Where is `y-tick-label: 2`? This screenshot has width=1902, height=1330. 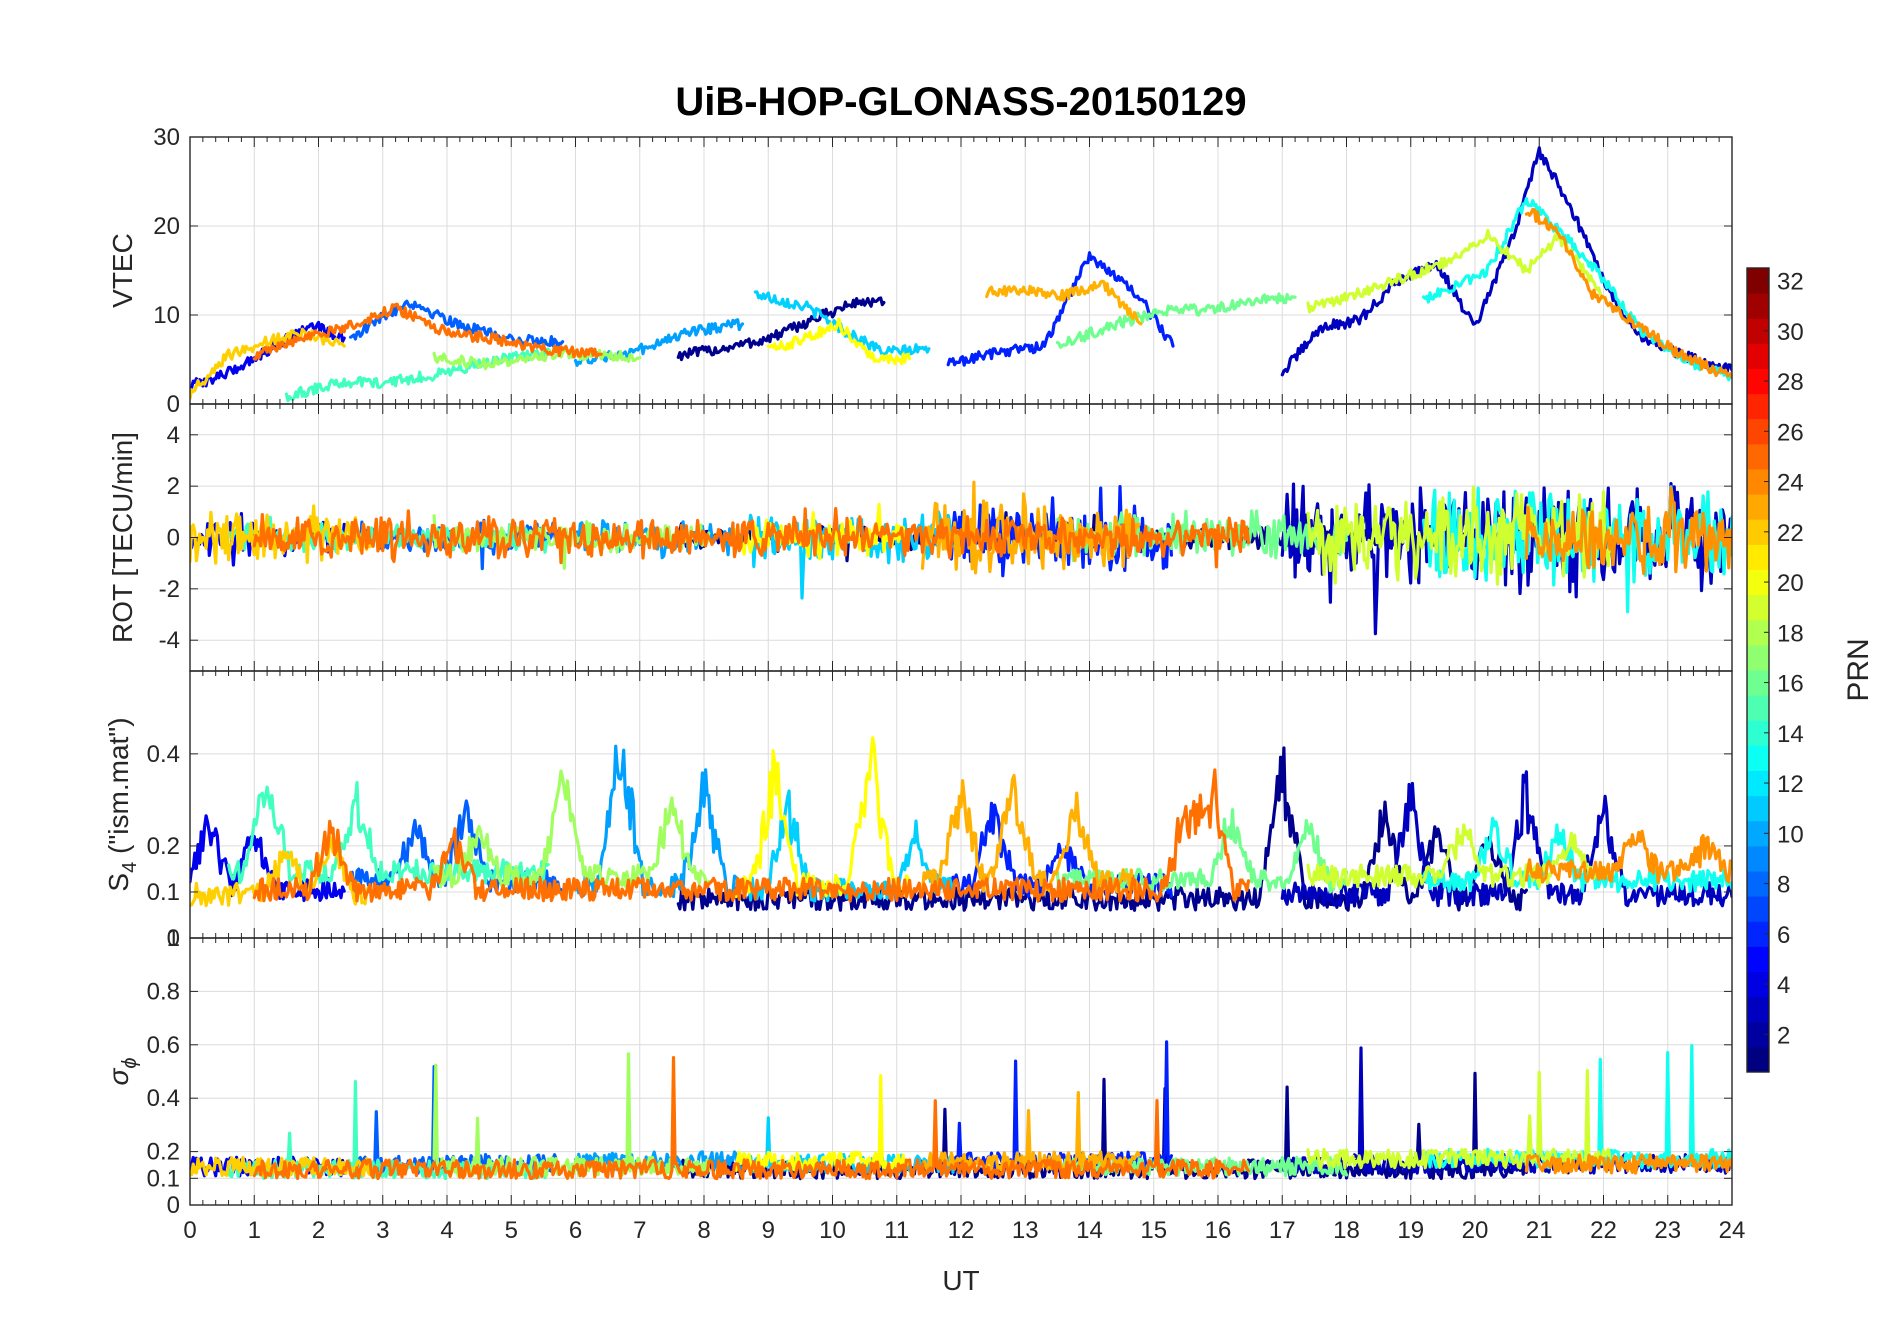 y-tick-label: 2 is located at coordinates (173, 486).